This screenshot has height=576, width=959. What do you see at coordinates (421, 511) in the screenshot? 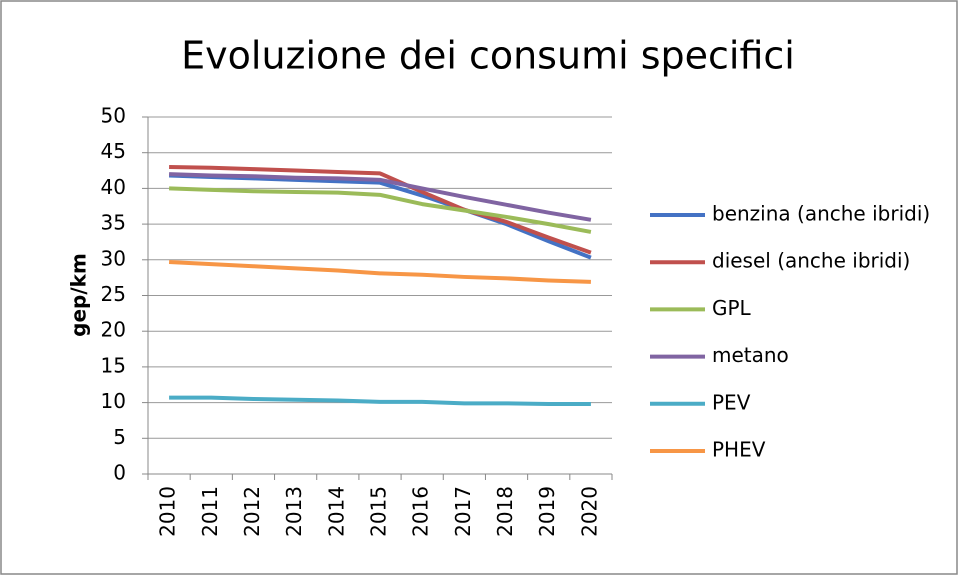
I see `x-tick-label: 2016` at bounding box center [421, 511].